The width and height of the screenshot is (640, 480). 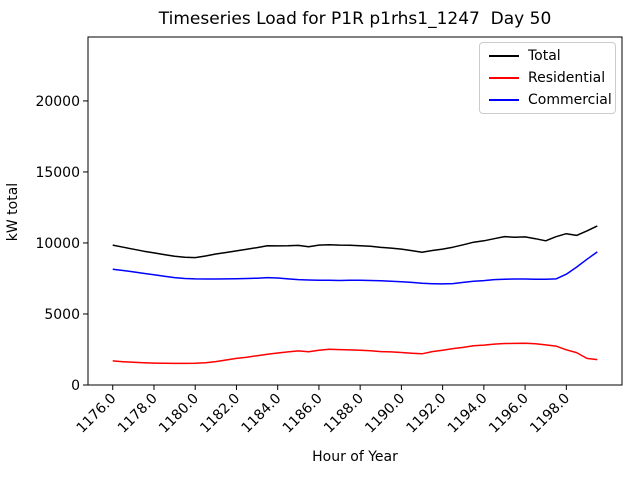 What do you see at coordinates (550, 414) in the screenshot?
I see `x-tick-label: 1198.0` at bounding box center [550, 414].